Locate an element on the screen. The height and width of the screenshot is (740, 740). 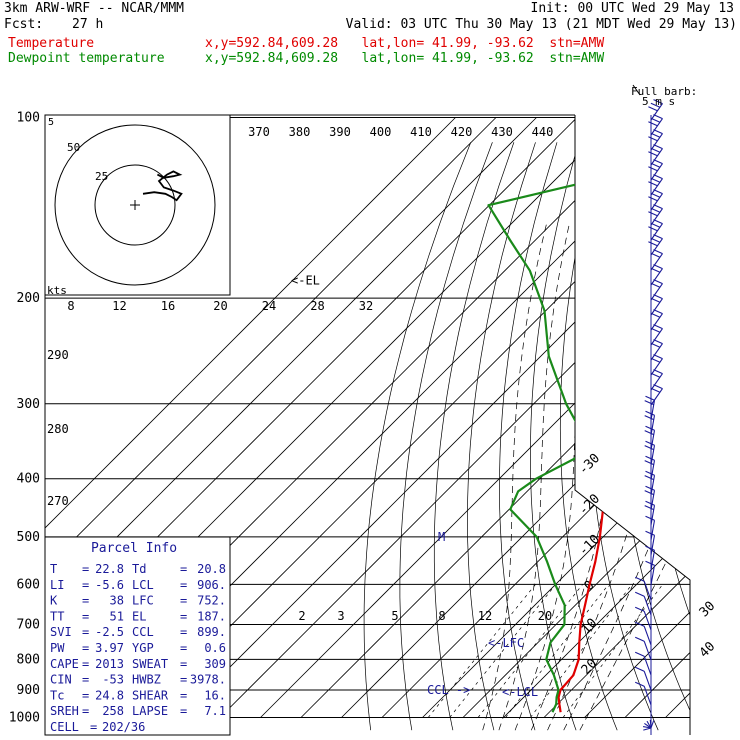
lfc-label: <-LFC is located at coordinates (506, 643).